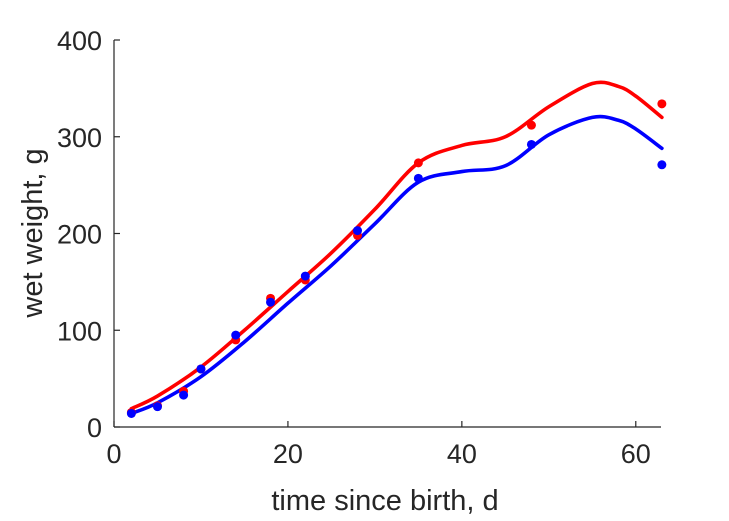 Image resolution: width=729 pixels, height=521 pixels. What do you see at coordinates (384, 501) in the screenshot?
I see `x-axis-label: time since birth, d` at bounding box center [384, 501].